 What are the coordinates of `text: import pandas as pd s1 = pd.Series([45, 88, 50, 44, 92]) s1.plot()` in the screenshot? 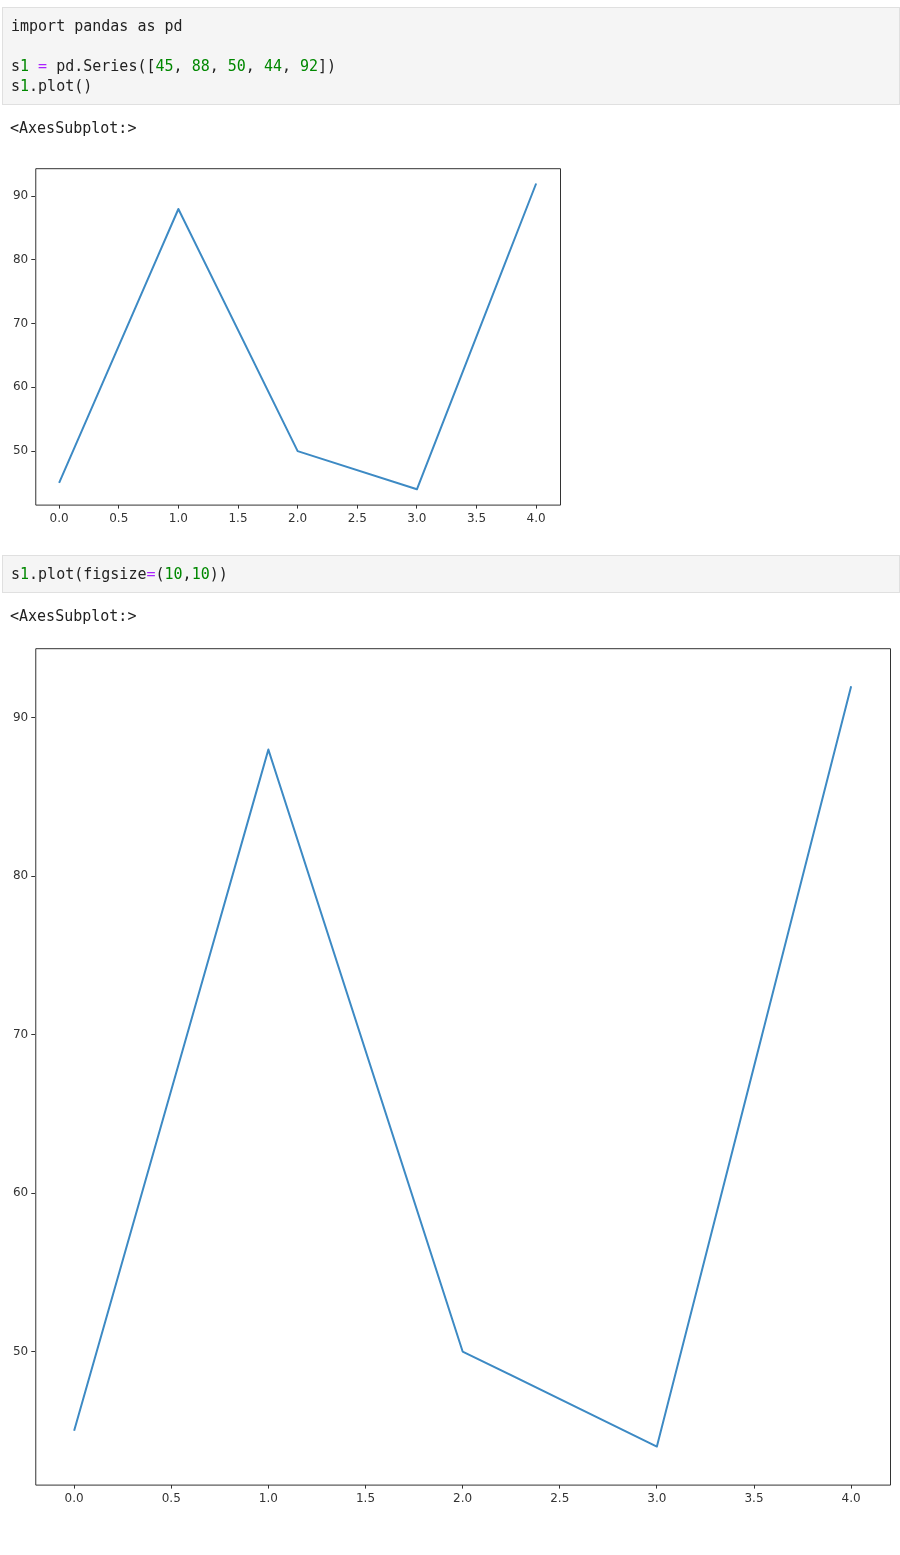 It's located at (174, 56).